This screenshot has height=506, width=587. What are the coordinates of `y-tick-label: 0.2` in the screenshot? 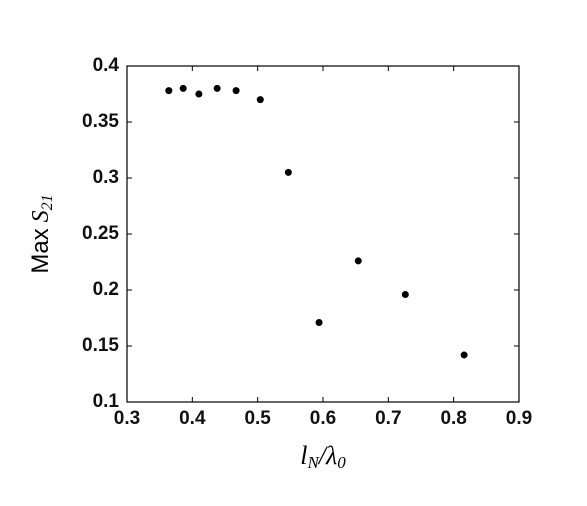 It's located at (106, 289).